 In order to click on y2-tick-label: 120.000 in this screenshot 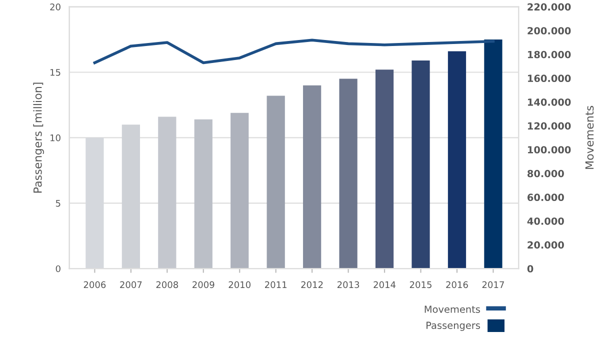, I will do `click(549, 126)`.